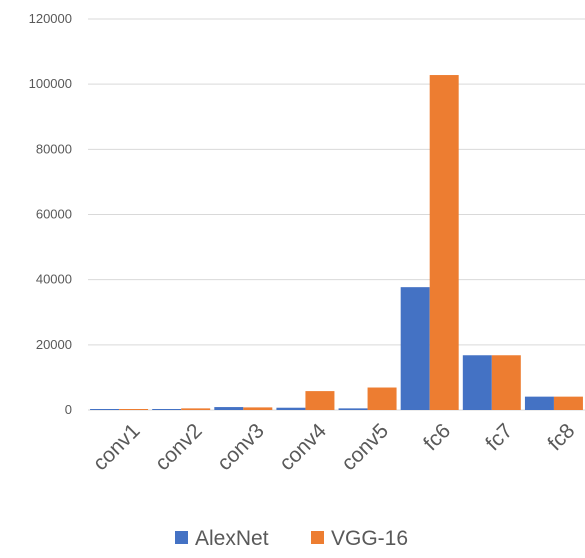 This screenshot has height=558, width=585. Describe the element at coordinates (229, 408) in the screenshot. I see `bar-alexnet-conv3` at that location.